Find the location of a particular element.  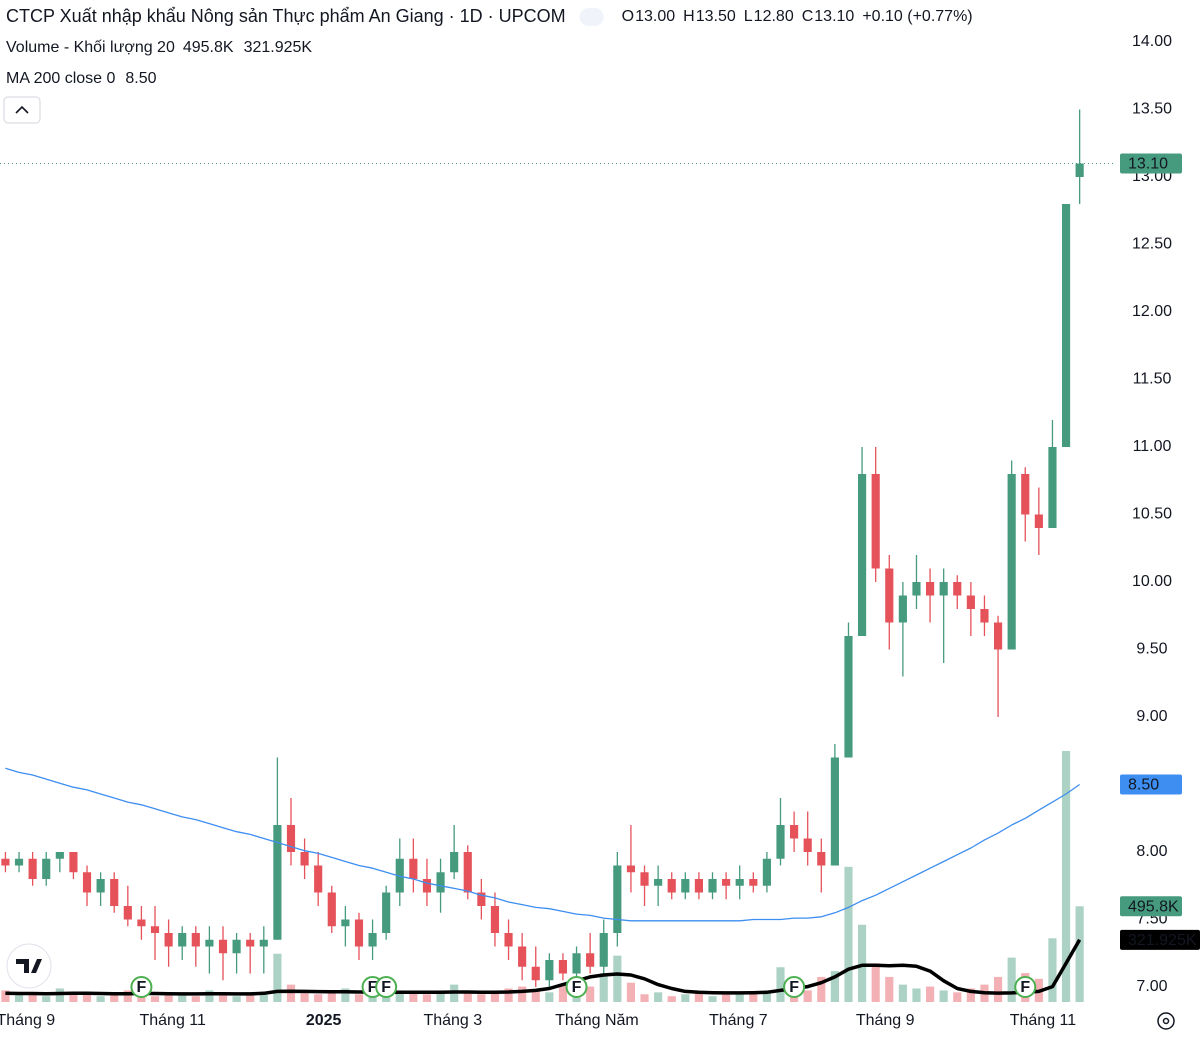

y-tick-label: 7.00 is located at coordinates (1151, 986).